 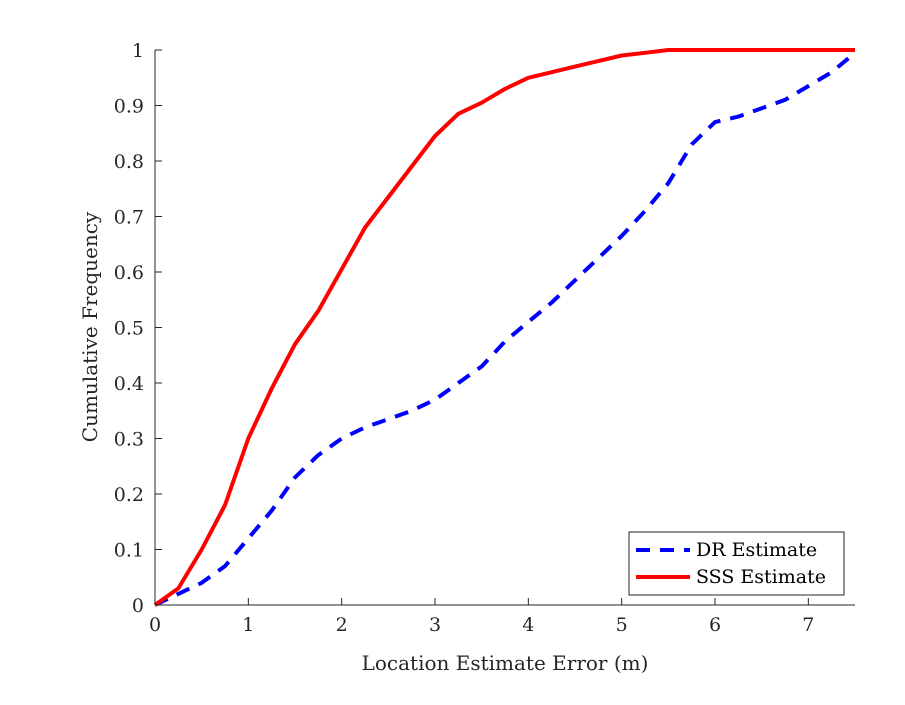 What do you see at coordinates (138, 51) in the screenshot?
I see `y-tick-label: 1` at bounding box center [138, 51].